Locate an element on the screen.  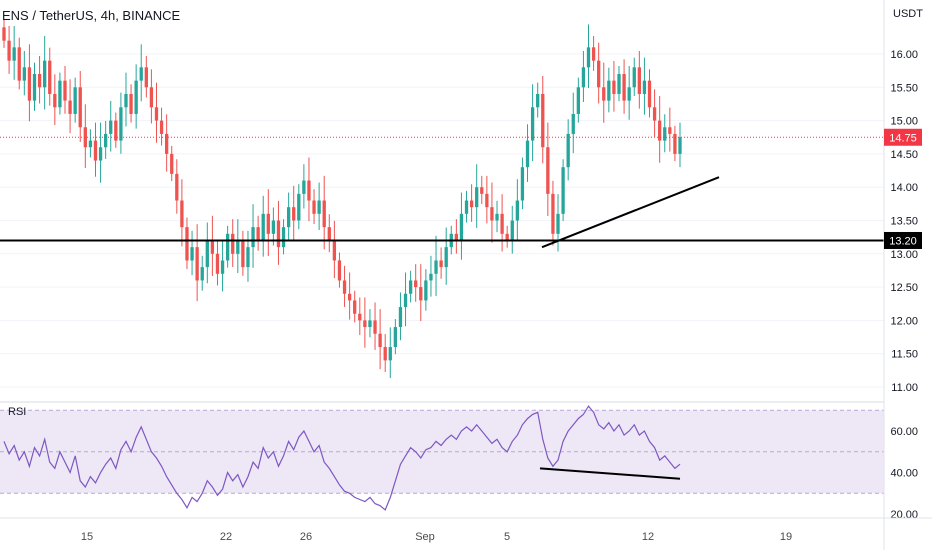
rsi-divergence-line is located at coordinates (610, 473).